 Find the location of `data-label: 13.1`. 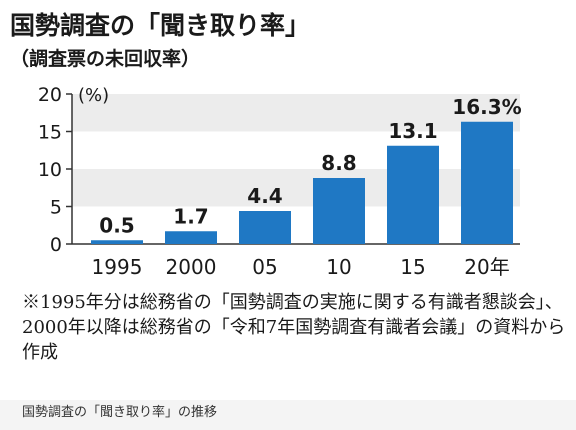

data-label: 13.1 is located at coordinates (412, 131).